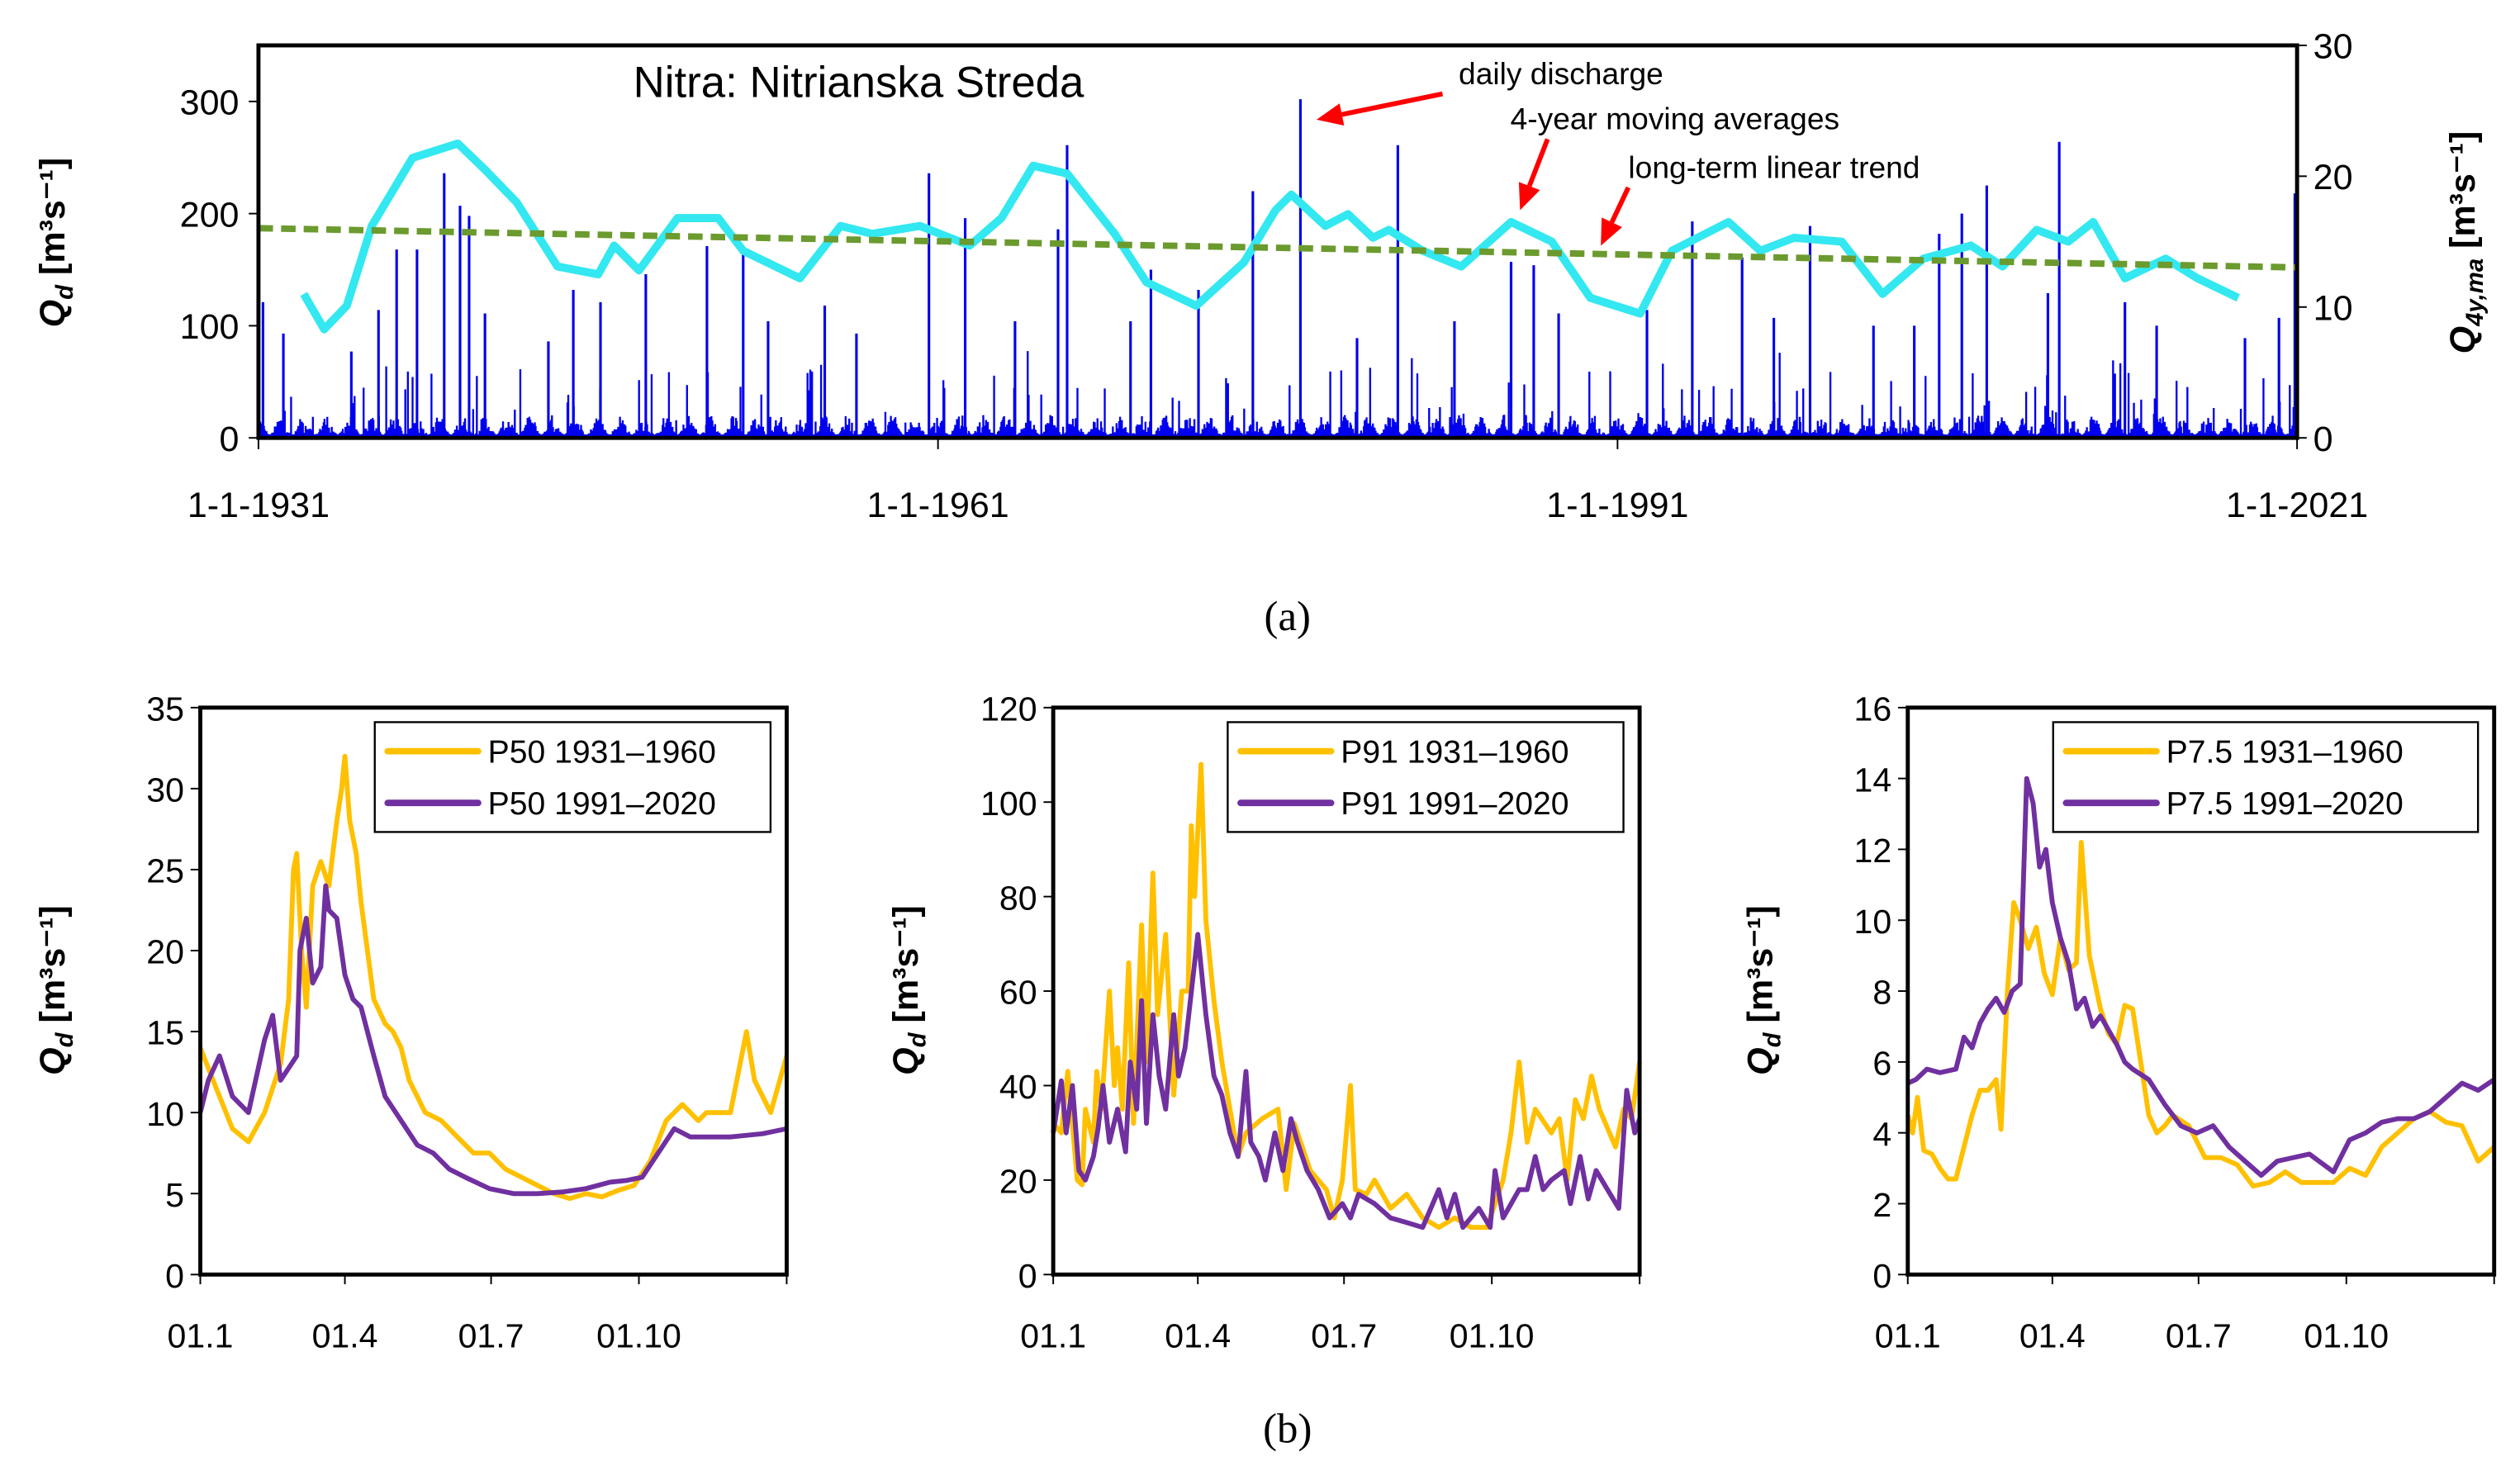 The width and height of the screenshot is (2520, 1475). Describe the element at coordinates (1873, 851) in the screenshot. I see `y-tick-label: 12` at that location.